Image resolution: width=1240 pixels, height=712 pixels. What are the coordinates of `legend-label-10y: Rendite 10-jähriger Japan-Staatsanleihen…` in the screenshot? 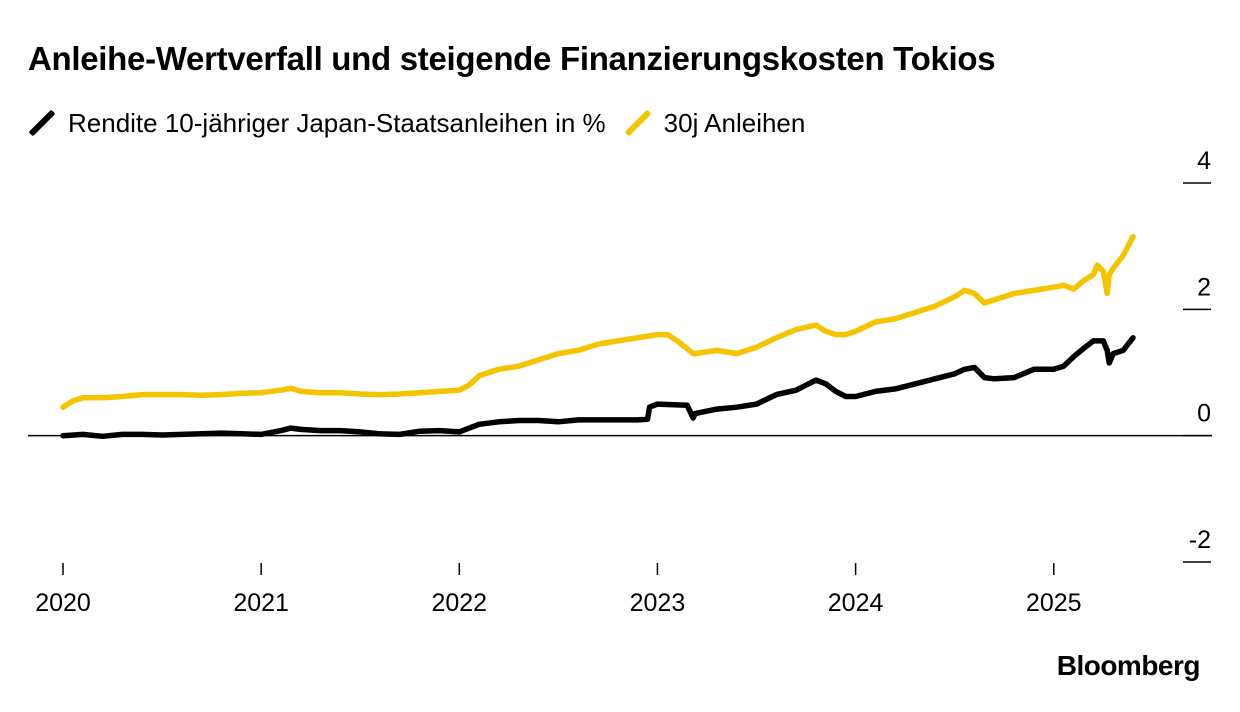 It's located at (337, 122).